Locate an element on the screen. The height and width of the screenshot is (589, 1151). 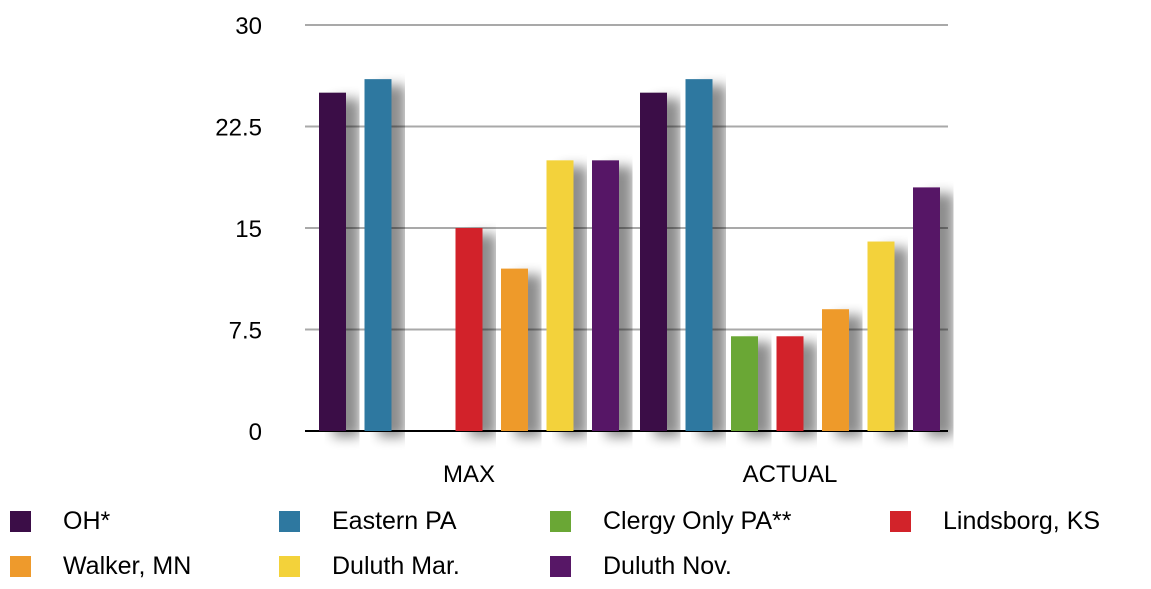
y-axis-ticks: 0 7.5 15 22.5 30 is located at coordinates (238, 229).